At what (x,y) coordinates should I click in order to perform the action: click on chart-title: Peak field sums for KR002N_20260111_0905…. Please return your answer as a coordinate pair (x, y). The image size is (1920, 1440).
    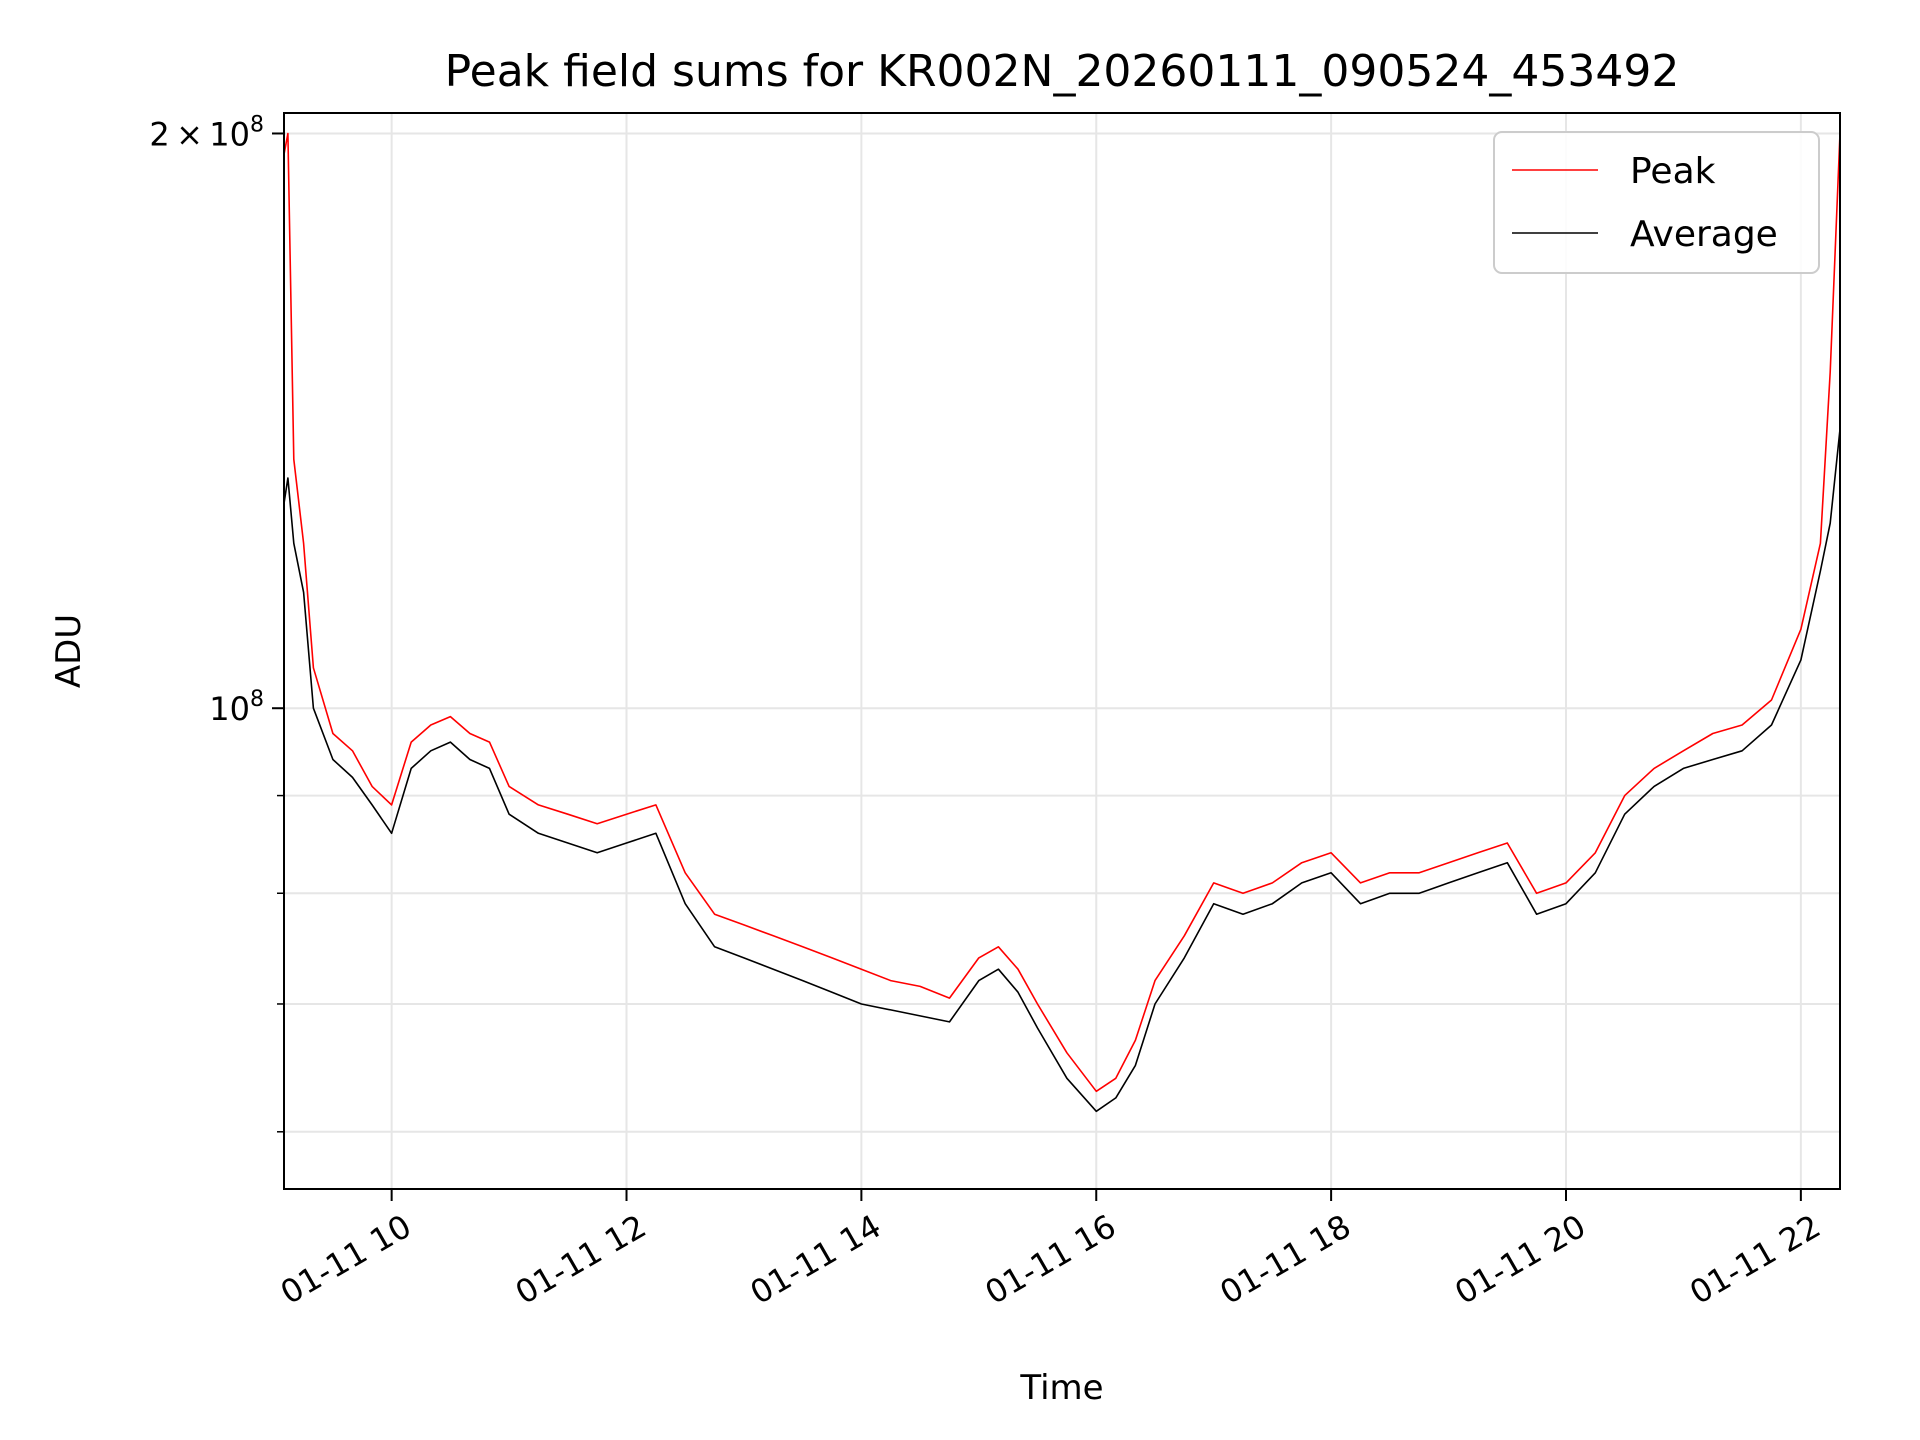
    Looking at the image, I should click on (1062, 71).